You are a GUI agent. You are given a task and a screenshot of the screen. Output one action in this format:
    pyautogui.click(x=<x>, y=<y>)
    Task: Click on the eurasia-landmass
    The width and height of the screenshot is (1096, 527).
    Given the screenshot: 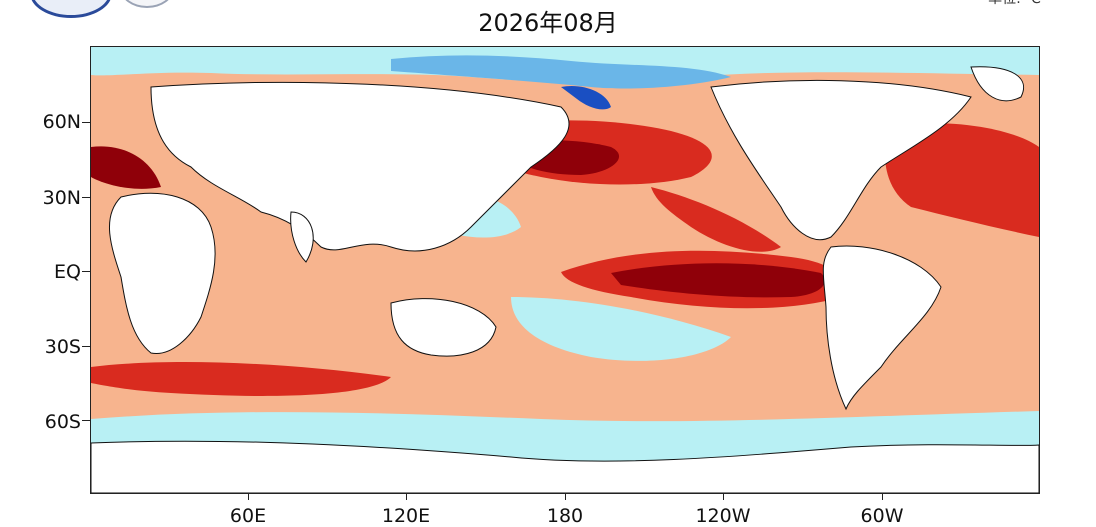 What is the action you would take?
    pyautogui.click(x=360, y=166)
    